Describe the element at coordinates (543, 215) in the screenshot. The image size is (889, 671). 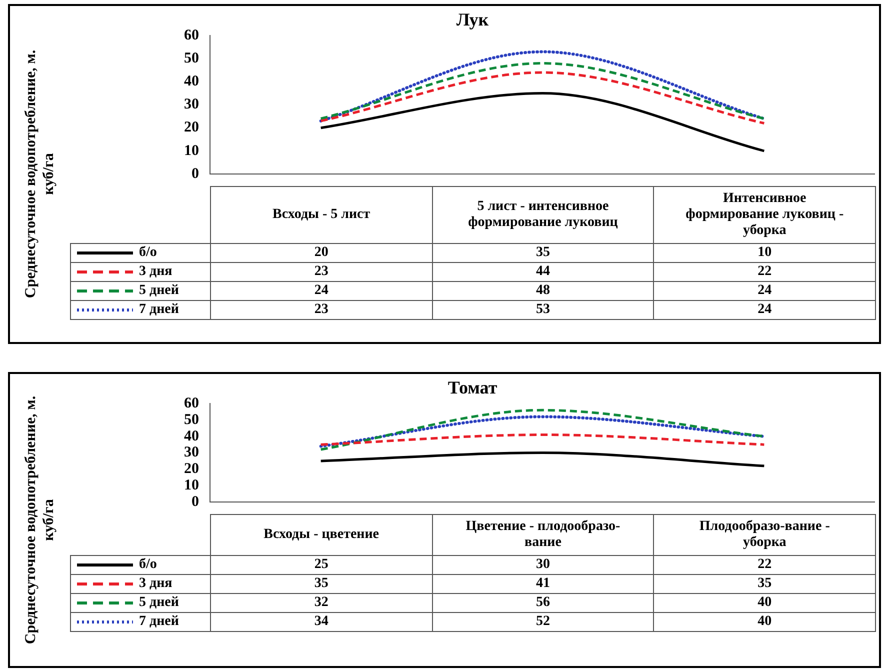
I see `x-tick-label: 5 лист - интенсивное формирование луковиц` at that location.